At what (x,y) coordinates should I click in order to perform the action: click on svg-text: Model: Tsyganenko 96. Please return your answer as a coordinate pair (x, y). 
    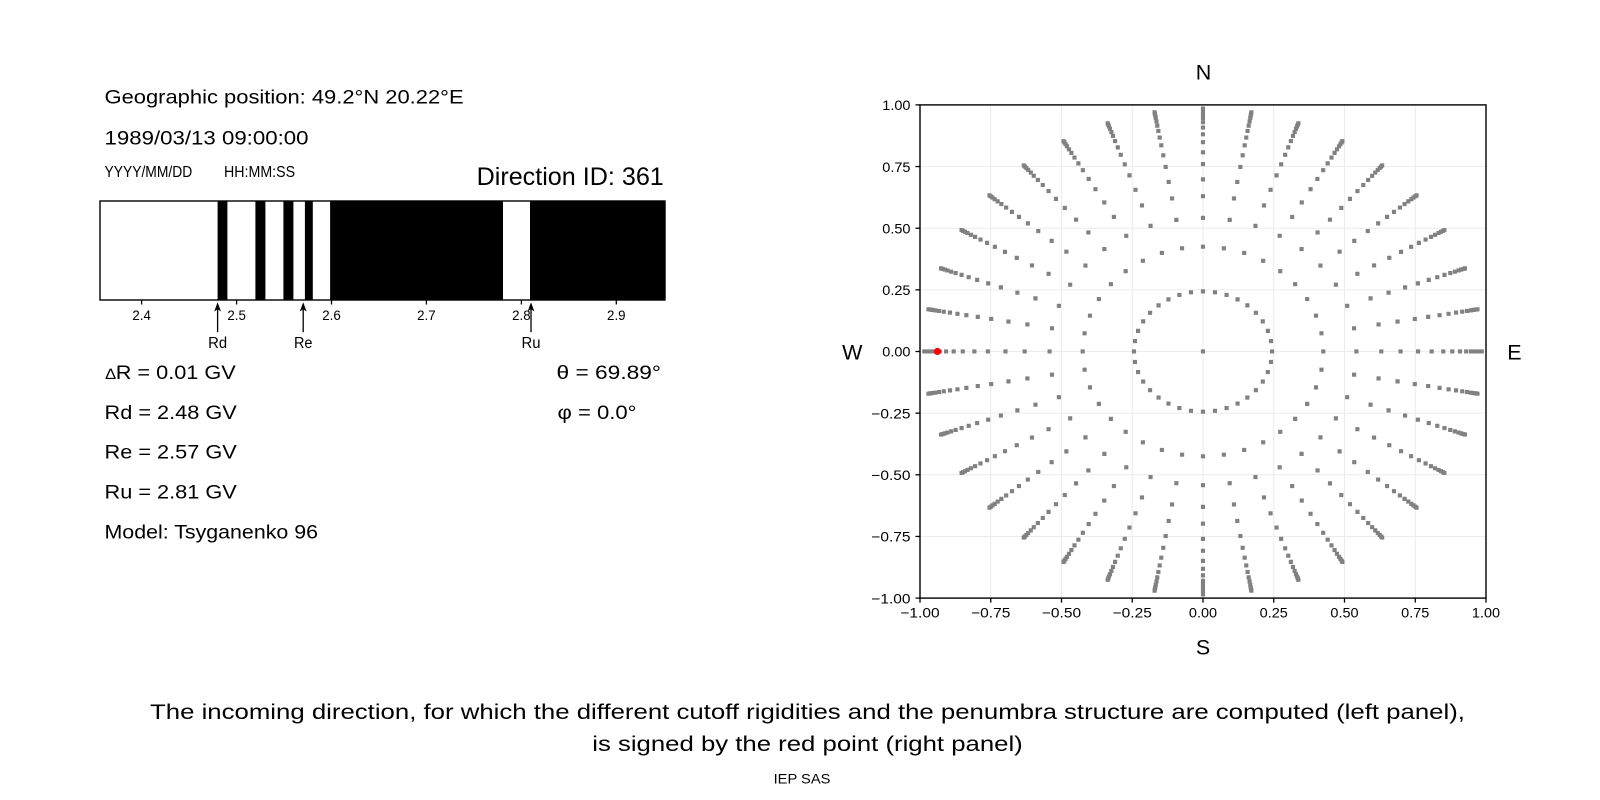
    Looking at the image, I should click on (212, 532).